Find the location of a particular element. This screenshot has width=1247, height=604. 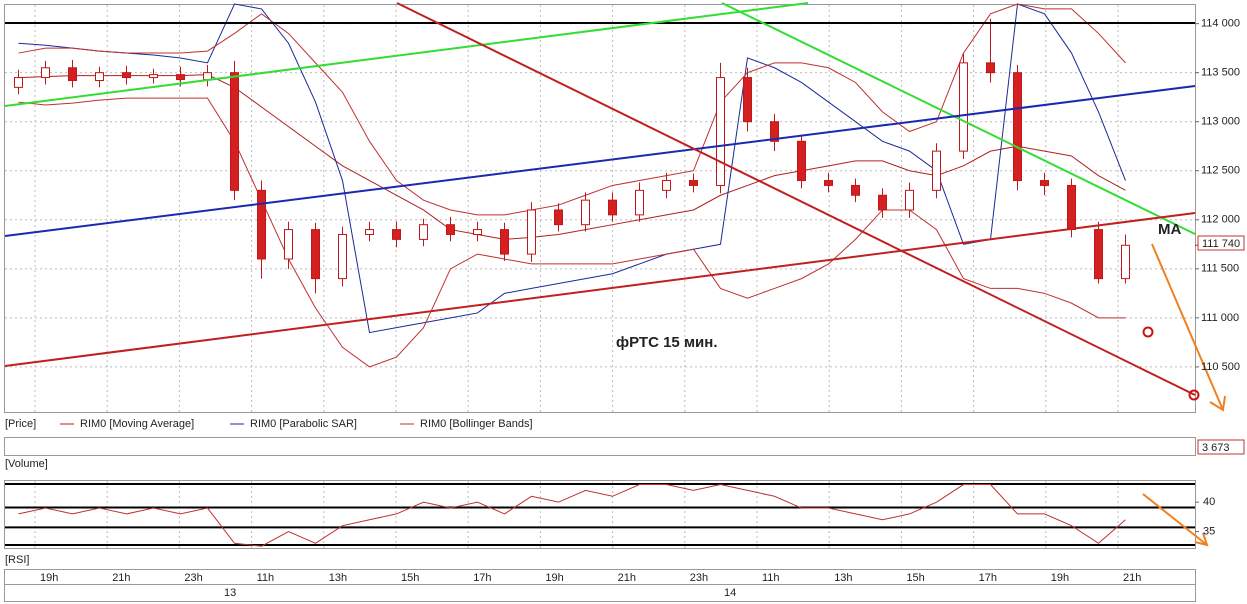

date-label: 13 is located at coordinates (230, 593).